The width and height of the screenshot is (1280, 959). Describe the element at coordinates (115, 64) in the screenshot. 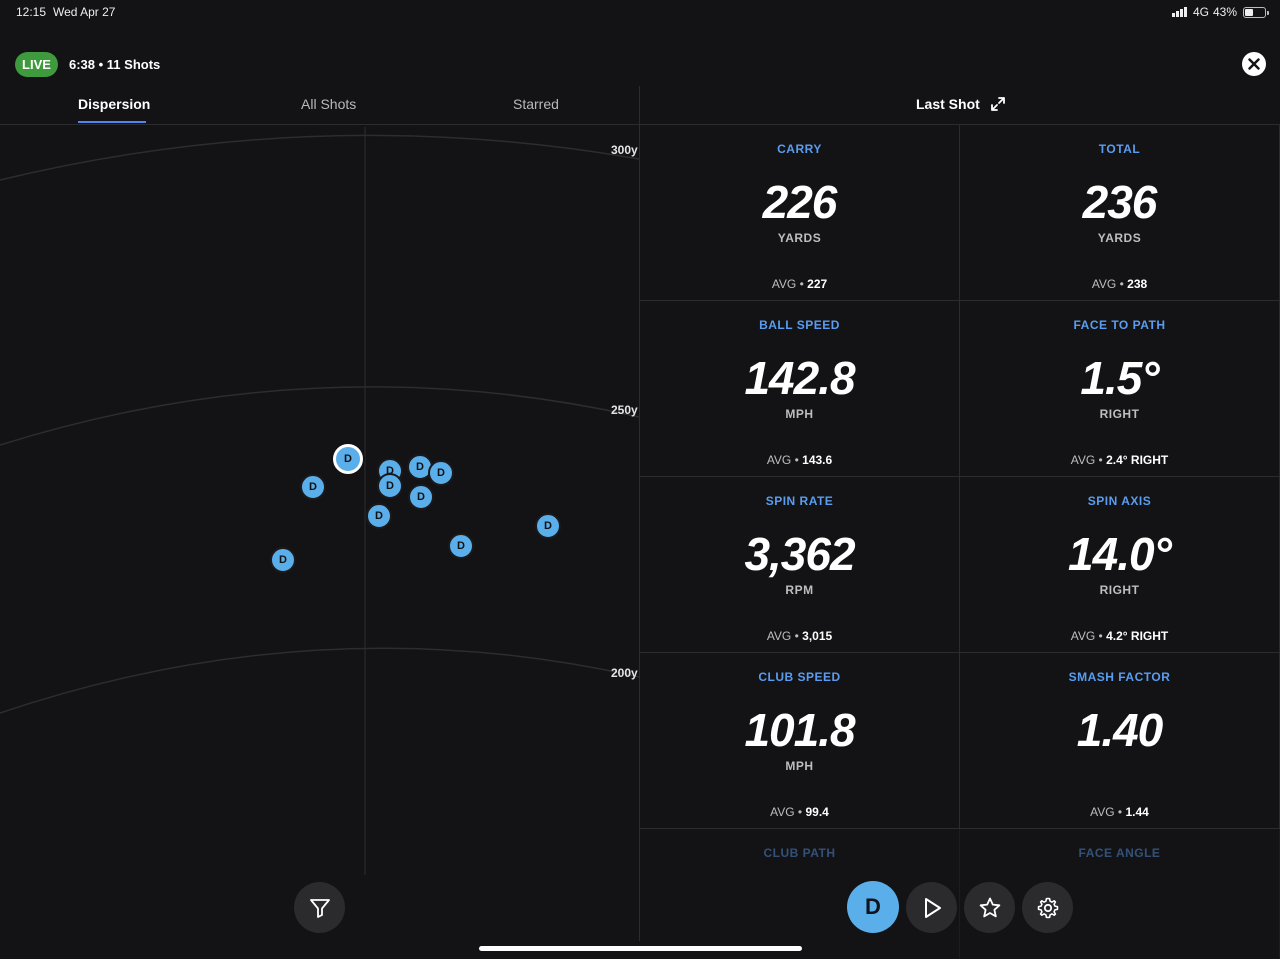

I see `session-info: 6:38 • 11 Shots` at that location.